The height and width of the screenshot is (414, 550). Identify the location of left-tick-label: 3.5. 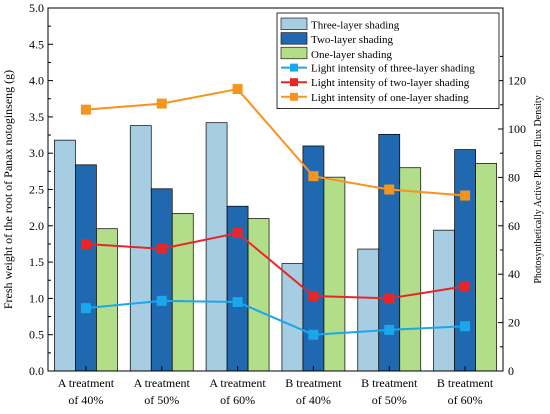
(36, 117).